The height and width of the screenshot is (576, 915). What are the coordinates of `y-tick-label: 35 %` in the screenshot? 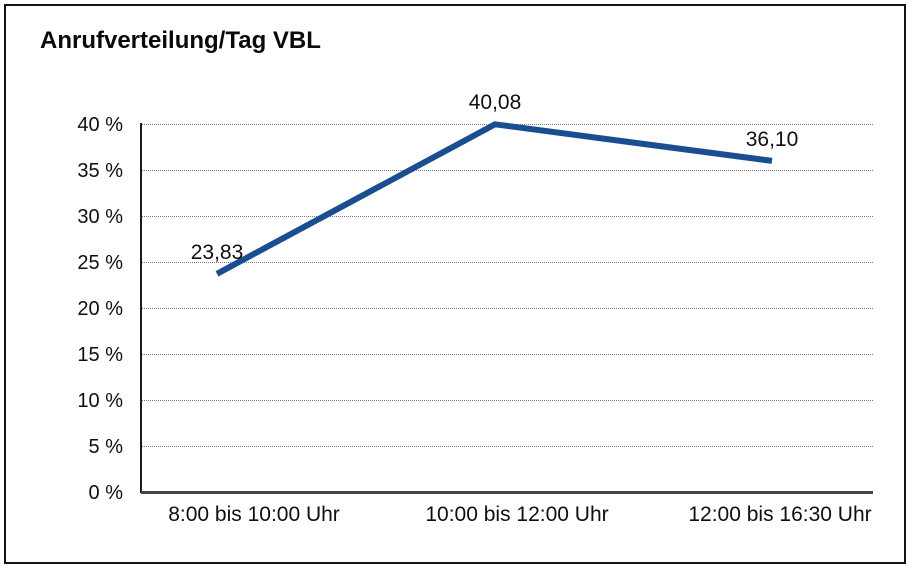 It's located at (100, 171).